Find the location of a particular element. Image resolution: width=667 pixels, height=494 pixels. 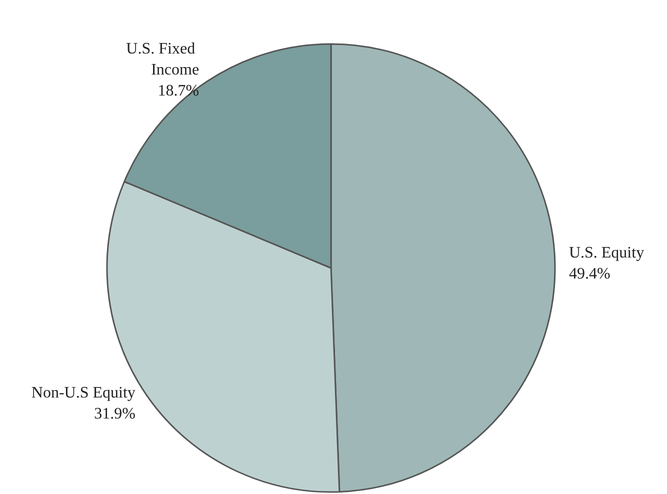

slice-label: U.S. Equity is located at coordinates (606, 253).